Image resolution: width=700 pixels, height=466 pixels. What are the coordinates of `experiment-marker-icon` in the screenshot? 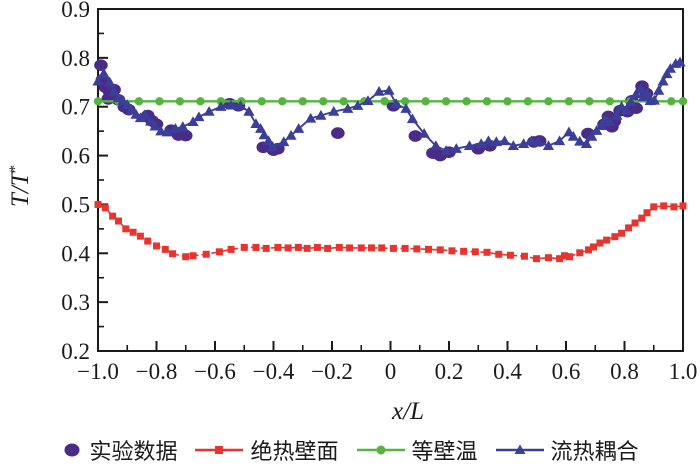 It's located at (72, 450).